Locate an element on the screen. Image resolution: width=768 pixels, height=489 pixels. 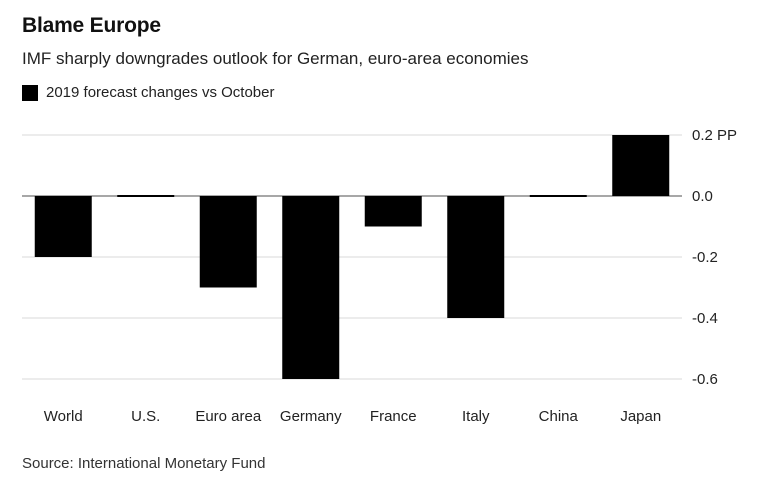
bar-china is located at coordinates (558, 196).